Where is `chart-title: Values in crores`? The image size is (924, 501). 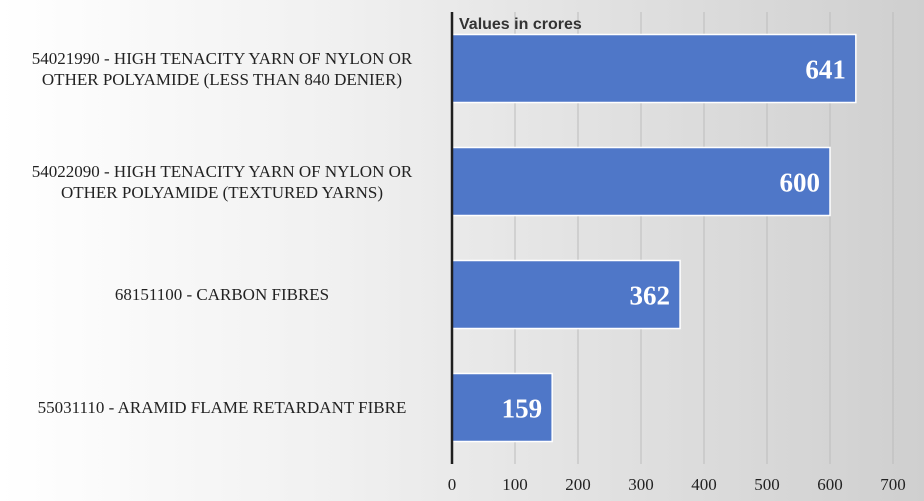
chart-title: Values in crores is located at coordinates (520, 24).